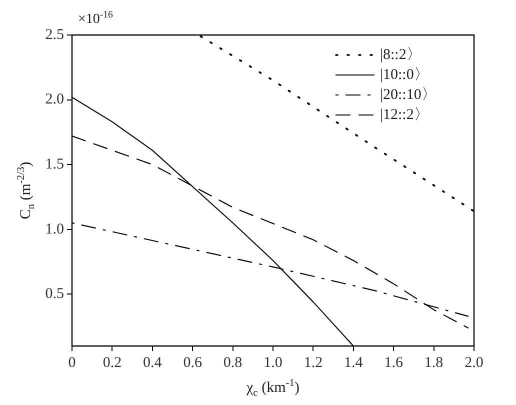 This screenshot has height=405, width=516. I want to click on x-tick-label: 0.6, so click(192, 362).